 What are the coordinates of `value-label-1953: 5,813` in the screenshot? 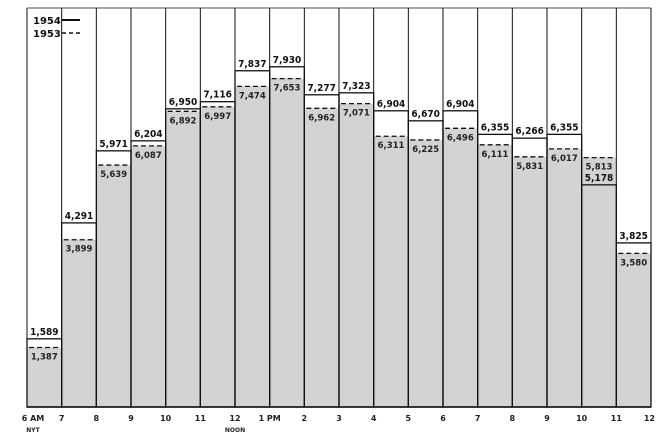 It's located at (599, 168).